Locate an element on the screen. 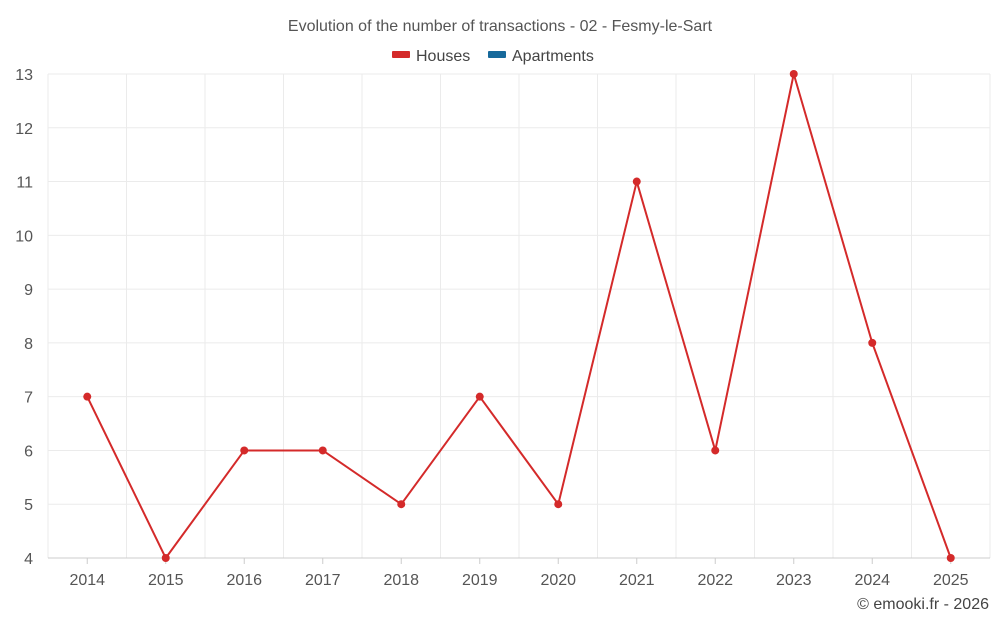 The width and height of the screenshot is (1000, 625). x-tick-label-2024: 2024 is located at coordinates (872, 580).